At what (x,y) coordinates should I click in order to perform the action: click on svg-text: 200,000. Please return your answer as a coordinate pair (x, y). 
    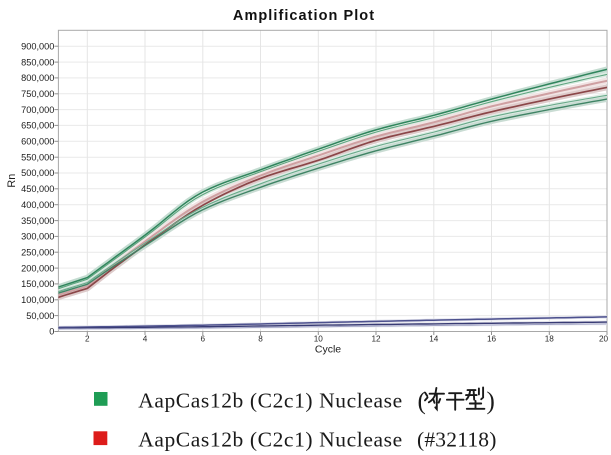
    Looking at the image, I should click on (37, 268).